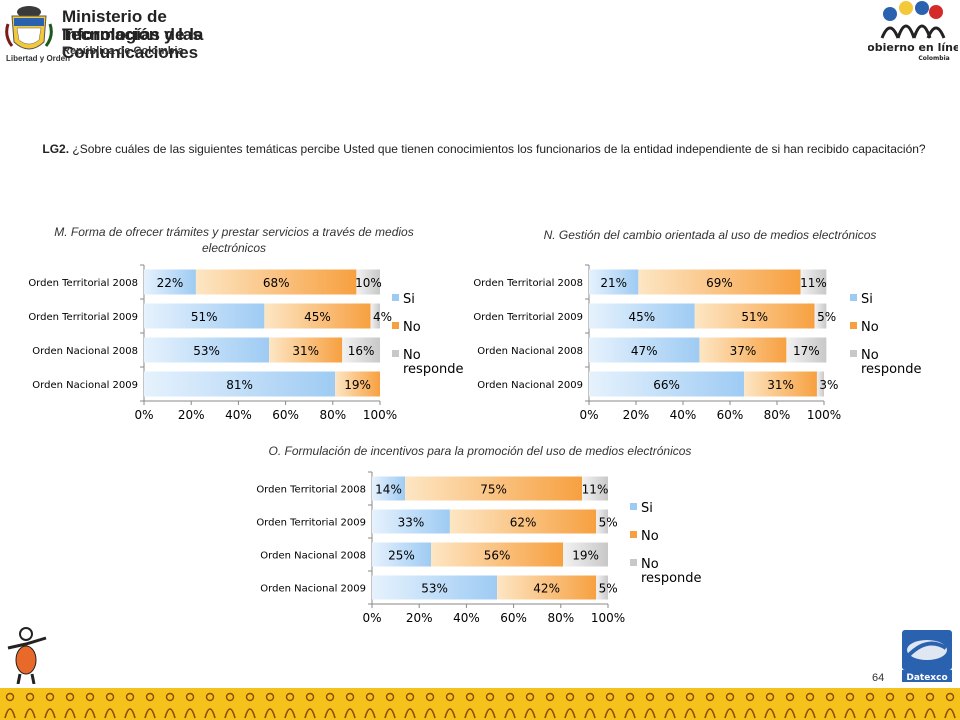 Image resolution: width=960 pixels, height=720 pixels. What do you see at coordinates (683, 415) in the screenshot?
I see `x-tick-label: 40%` at bounding box center [683, 415].